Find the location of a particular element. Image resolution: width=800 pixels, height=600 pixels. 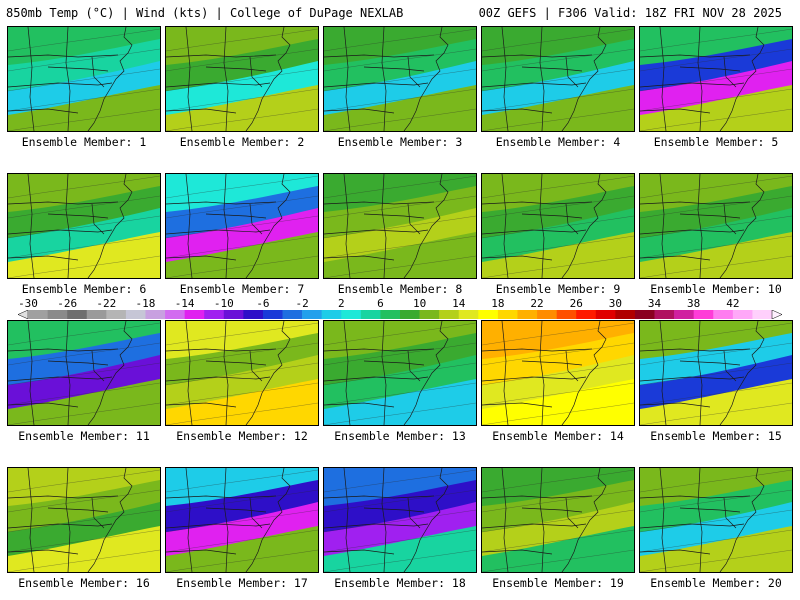

colorbar-tick-label: -26 is located at coordinates (67, 303).